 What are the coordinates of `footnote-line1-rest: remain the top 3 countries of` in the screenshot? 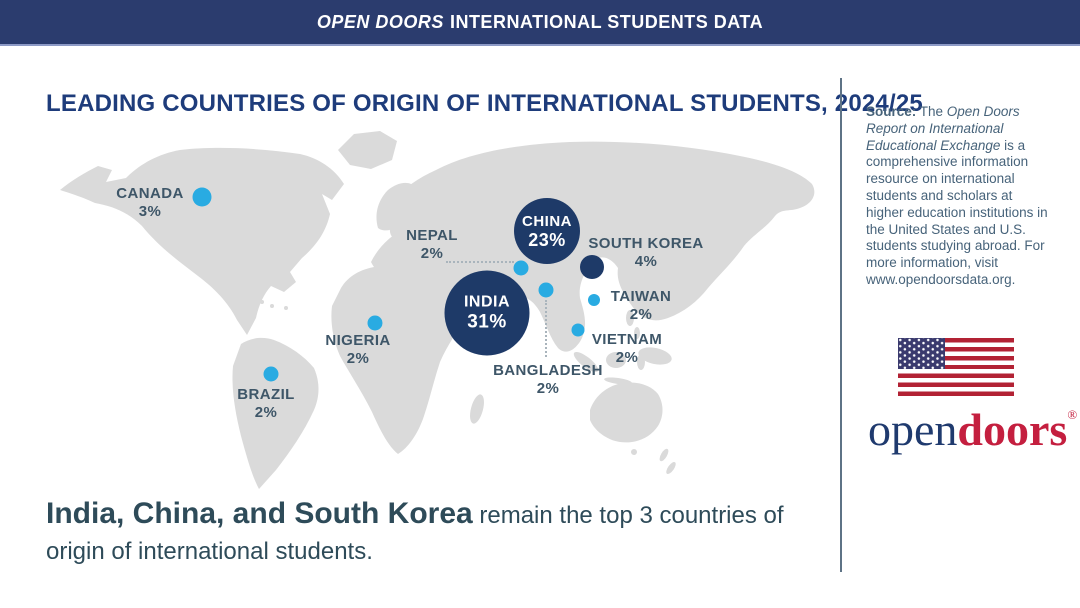 It's located at (628, 515).